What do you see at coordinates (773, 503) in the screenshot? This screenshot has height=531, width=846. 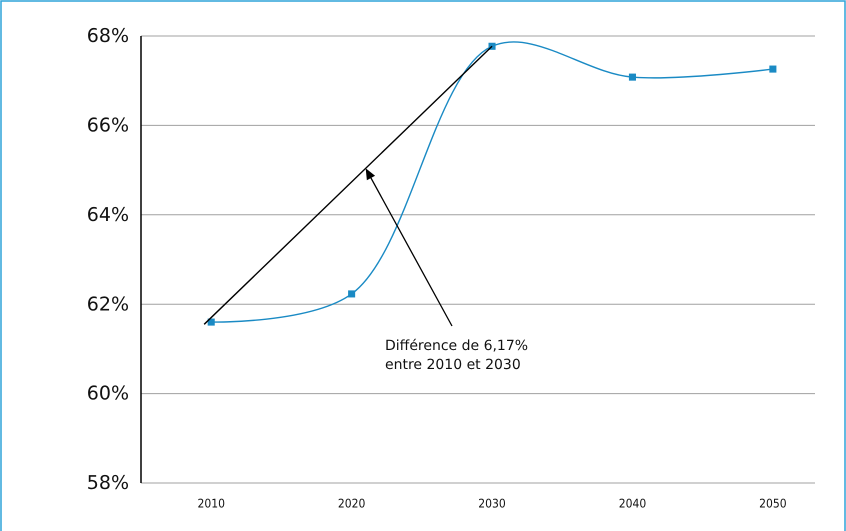 I see `x-tick-label: 2050` at bounding box center [773, 503].